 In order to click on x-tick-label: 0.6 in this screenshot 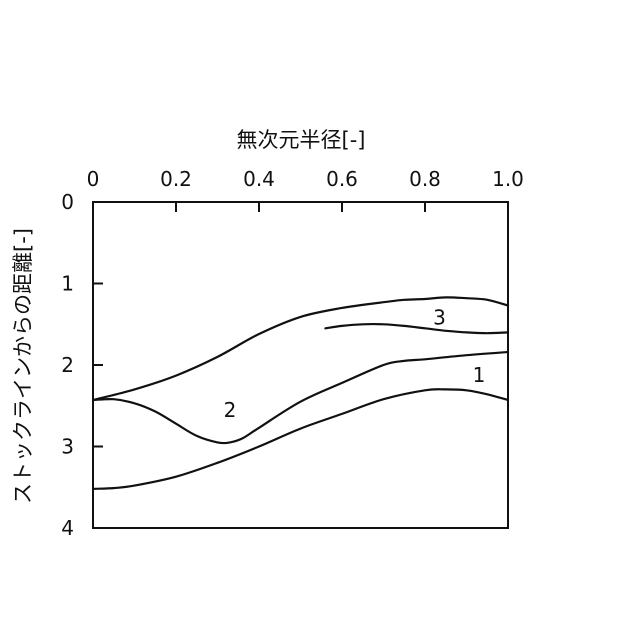, I will do `click(342, 179)`.